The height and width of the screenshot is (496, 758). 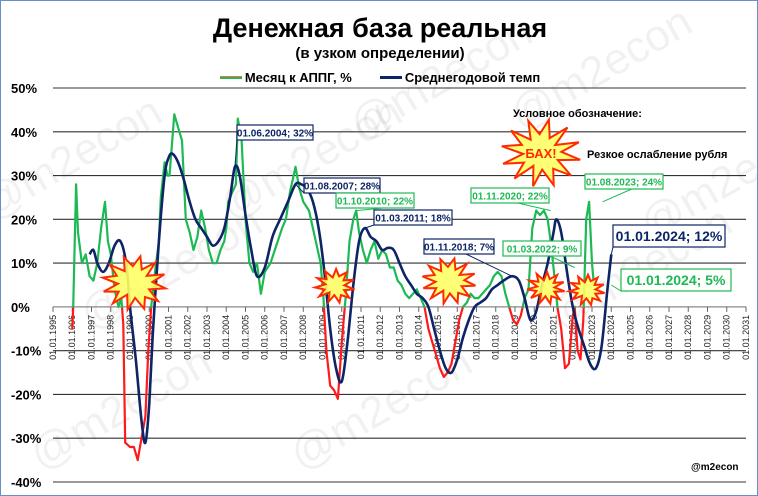 I want to click on legend-item-monthly: Месяц к АППГ, %, so click(x=285, y=77).